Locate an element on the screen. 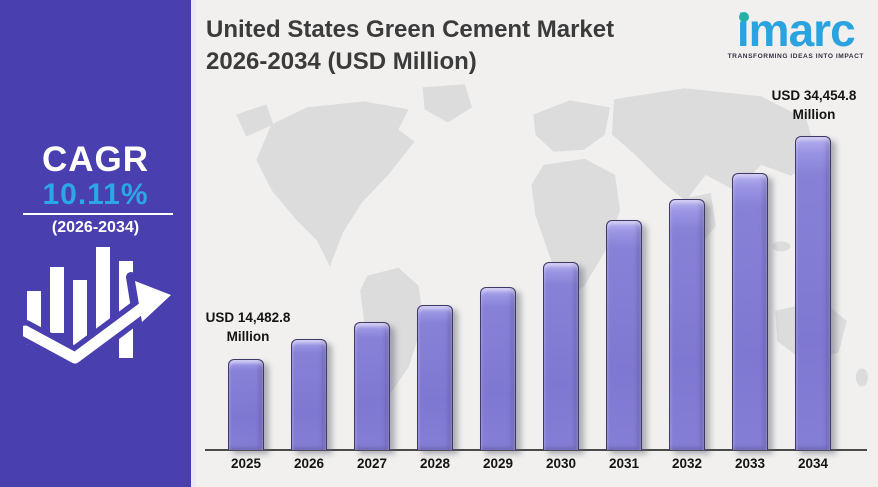 This screenshot has height=487, width=878. logo-dot-icon is located at coordinates (743, 17).